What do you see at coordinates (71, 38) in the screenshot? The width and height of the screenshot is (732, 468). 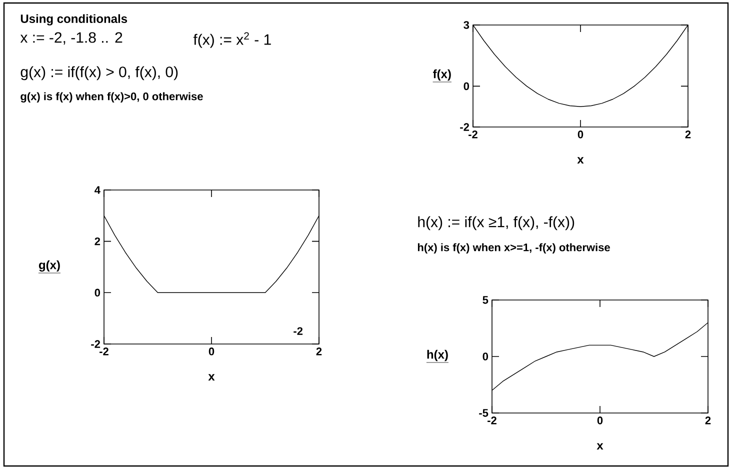 I see `text: x := -2, -1.8 .. 2` at bounding box center [71, 38].